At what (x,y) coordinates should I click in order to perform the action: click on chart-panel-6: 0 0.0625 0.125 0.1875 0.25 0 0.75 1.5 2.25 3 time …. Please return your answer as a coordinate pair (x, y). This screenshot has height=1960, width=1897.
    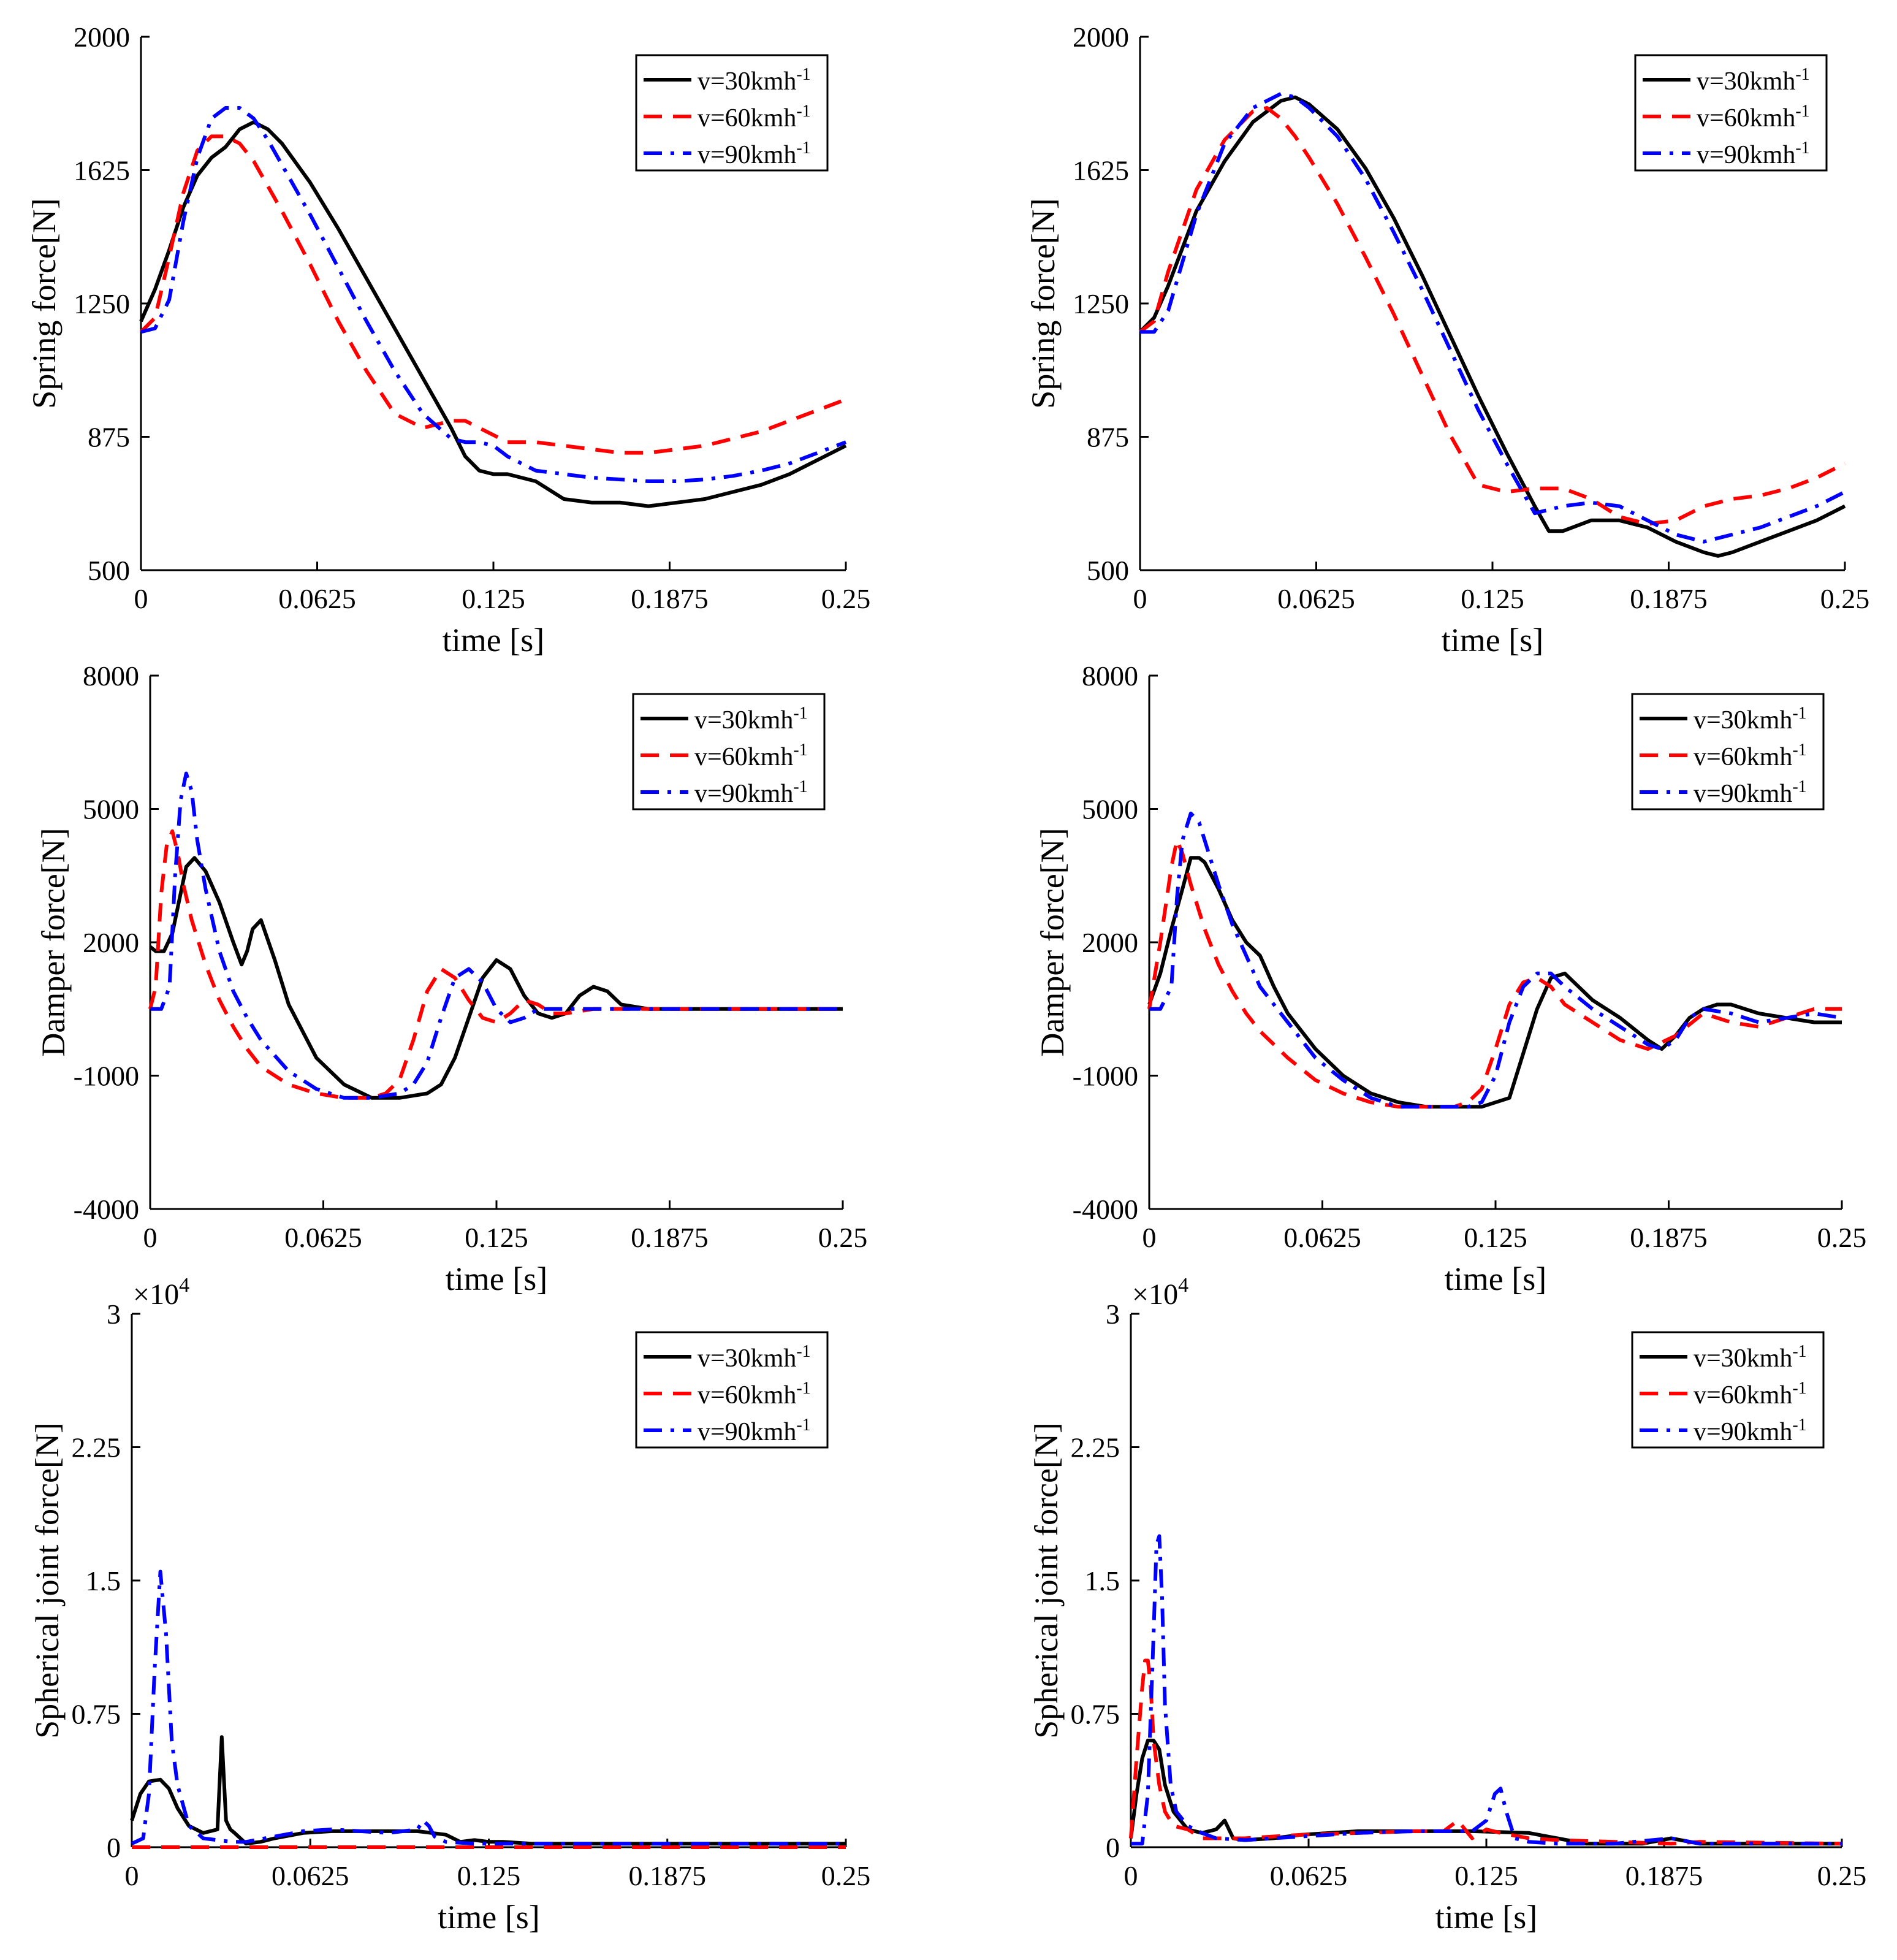
    Looking at the image, I should click on (1447, 1604).